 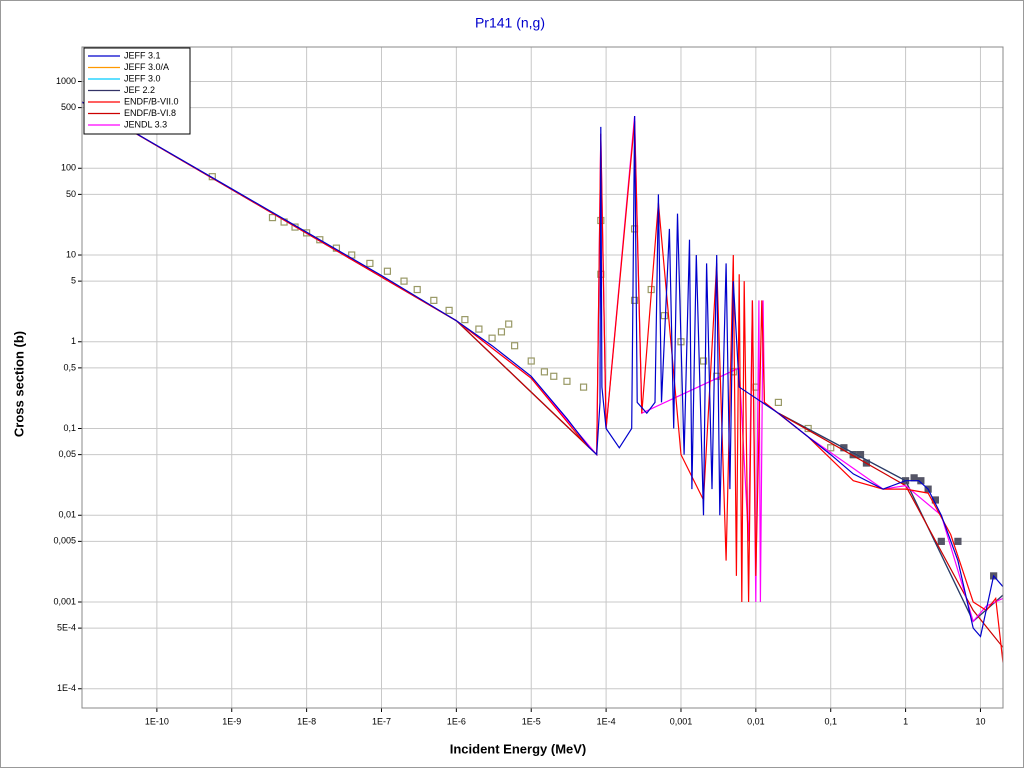 I want to click on y-tick-label: 1E-4, so click(x=66, y=688).